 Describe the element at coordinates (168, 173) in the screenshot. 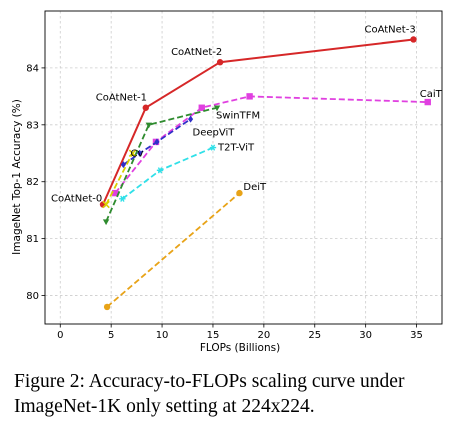

I see `series-t2t-vit` at that location.